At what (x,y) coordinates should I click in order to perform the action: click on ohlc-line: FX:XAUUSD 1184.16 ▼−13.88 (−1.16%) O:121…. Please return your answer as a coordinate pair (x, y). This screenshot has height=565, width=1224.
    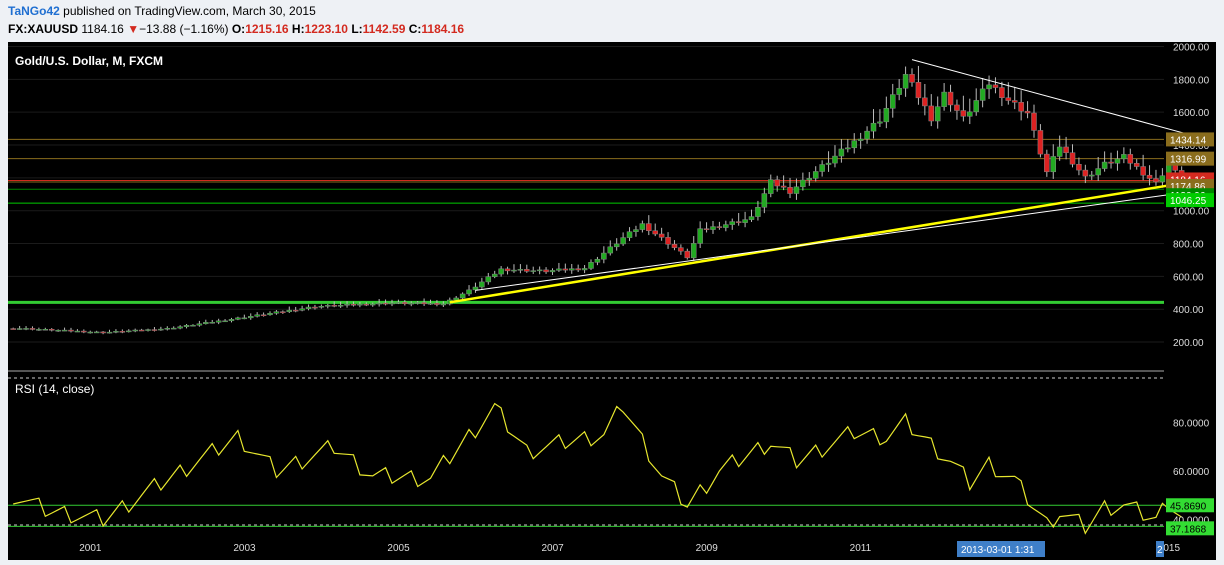
    Looking at the image, I should click on (236, 29).